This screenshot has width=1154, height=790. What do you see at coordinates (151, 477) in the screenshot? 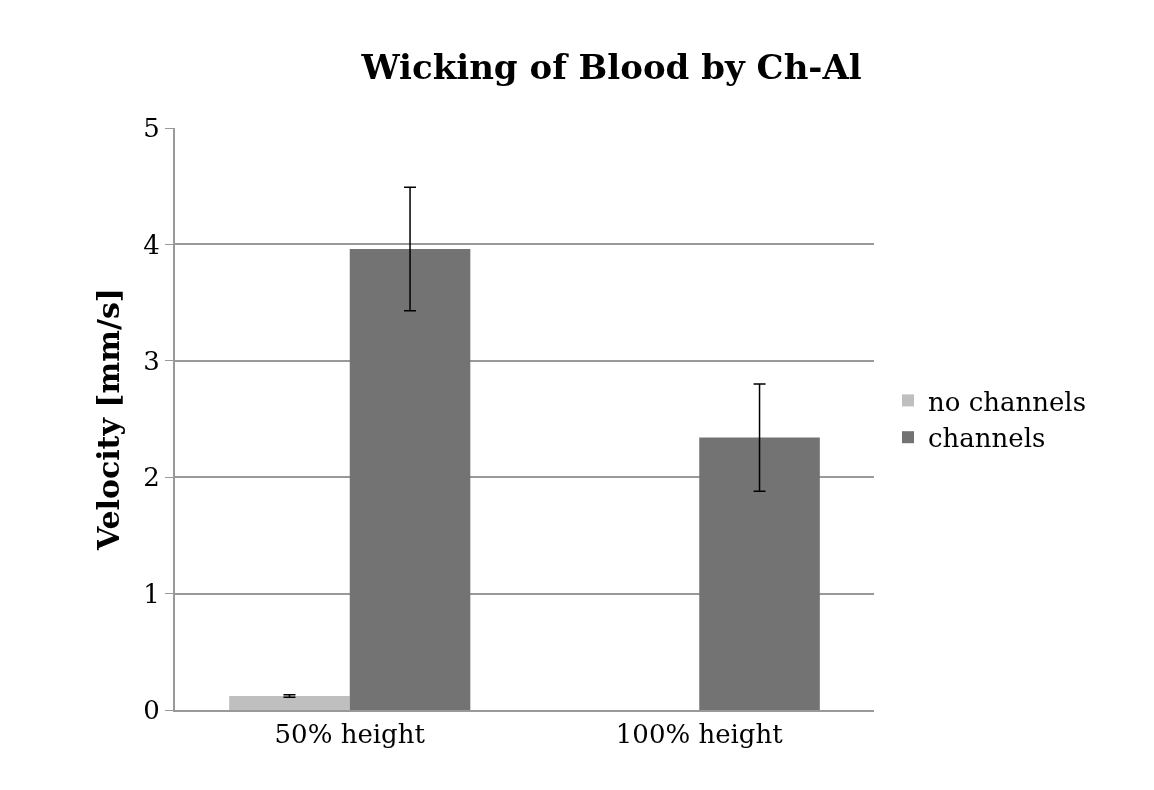
I see `y-tick-label: 2` at bounding box center [151, 477].